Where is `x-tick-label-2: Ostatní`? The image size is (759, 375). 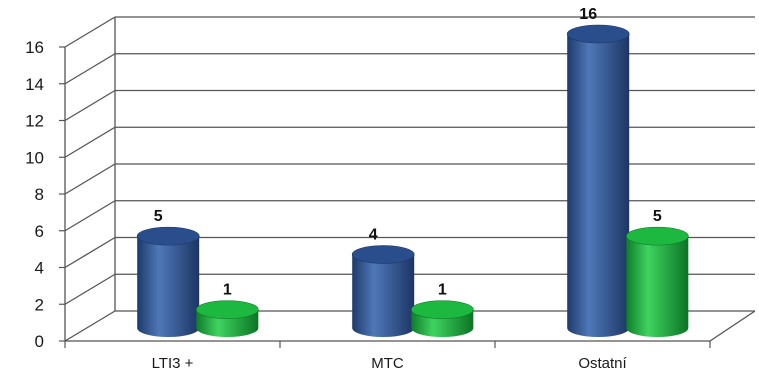
x-tick-label-2: Ostatní is located at coordinates (602, 363).